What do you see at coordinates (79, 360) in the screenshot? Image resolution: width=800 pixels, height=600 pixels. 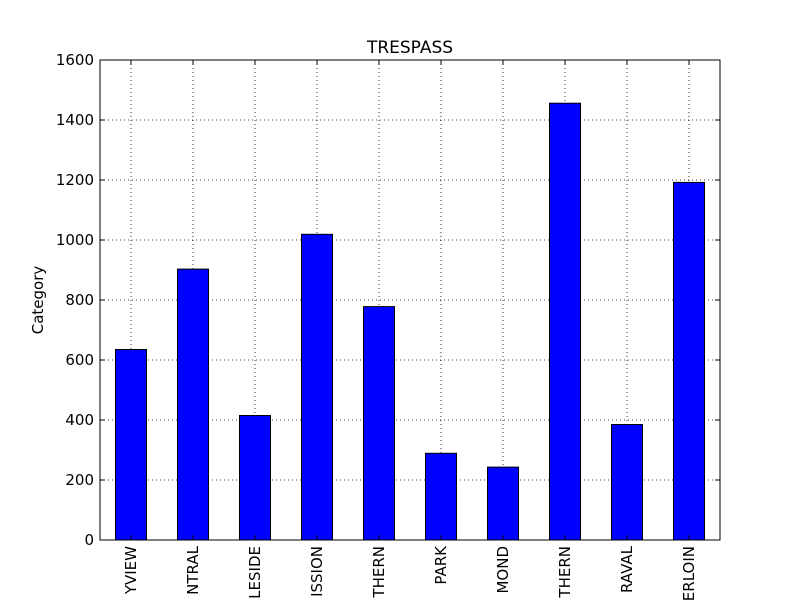 I see `y-tick-label: 600` at bounding box center [79, 360].